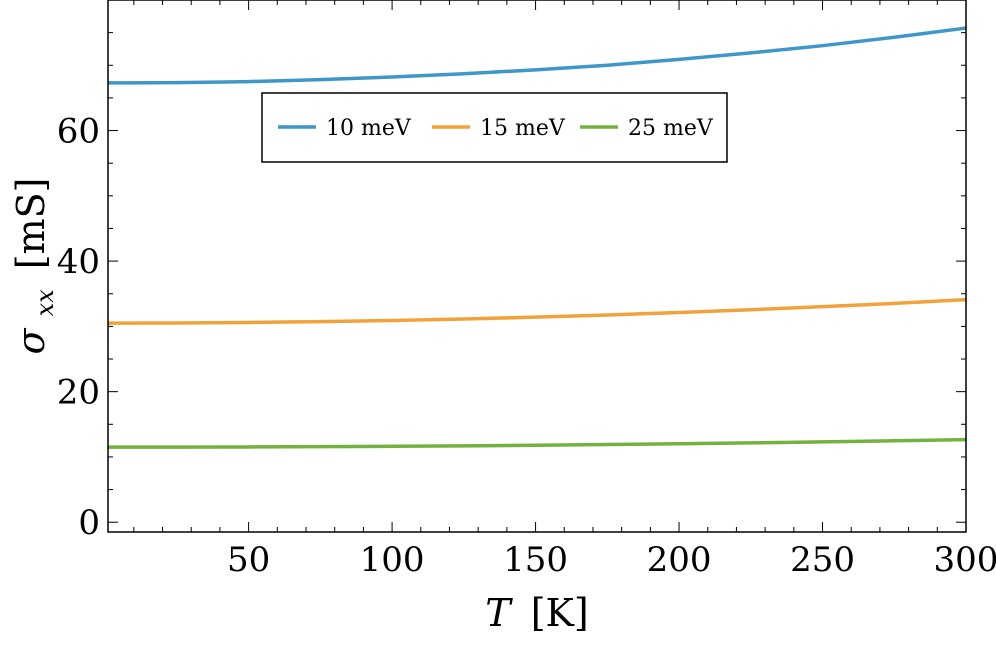  Describe the element at coordinates (611, 560) in the screenshot. I see `x-tick-labels: 50 100 150 200 250 300` at that location.